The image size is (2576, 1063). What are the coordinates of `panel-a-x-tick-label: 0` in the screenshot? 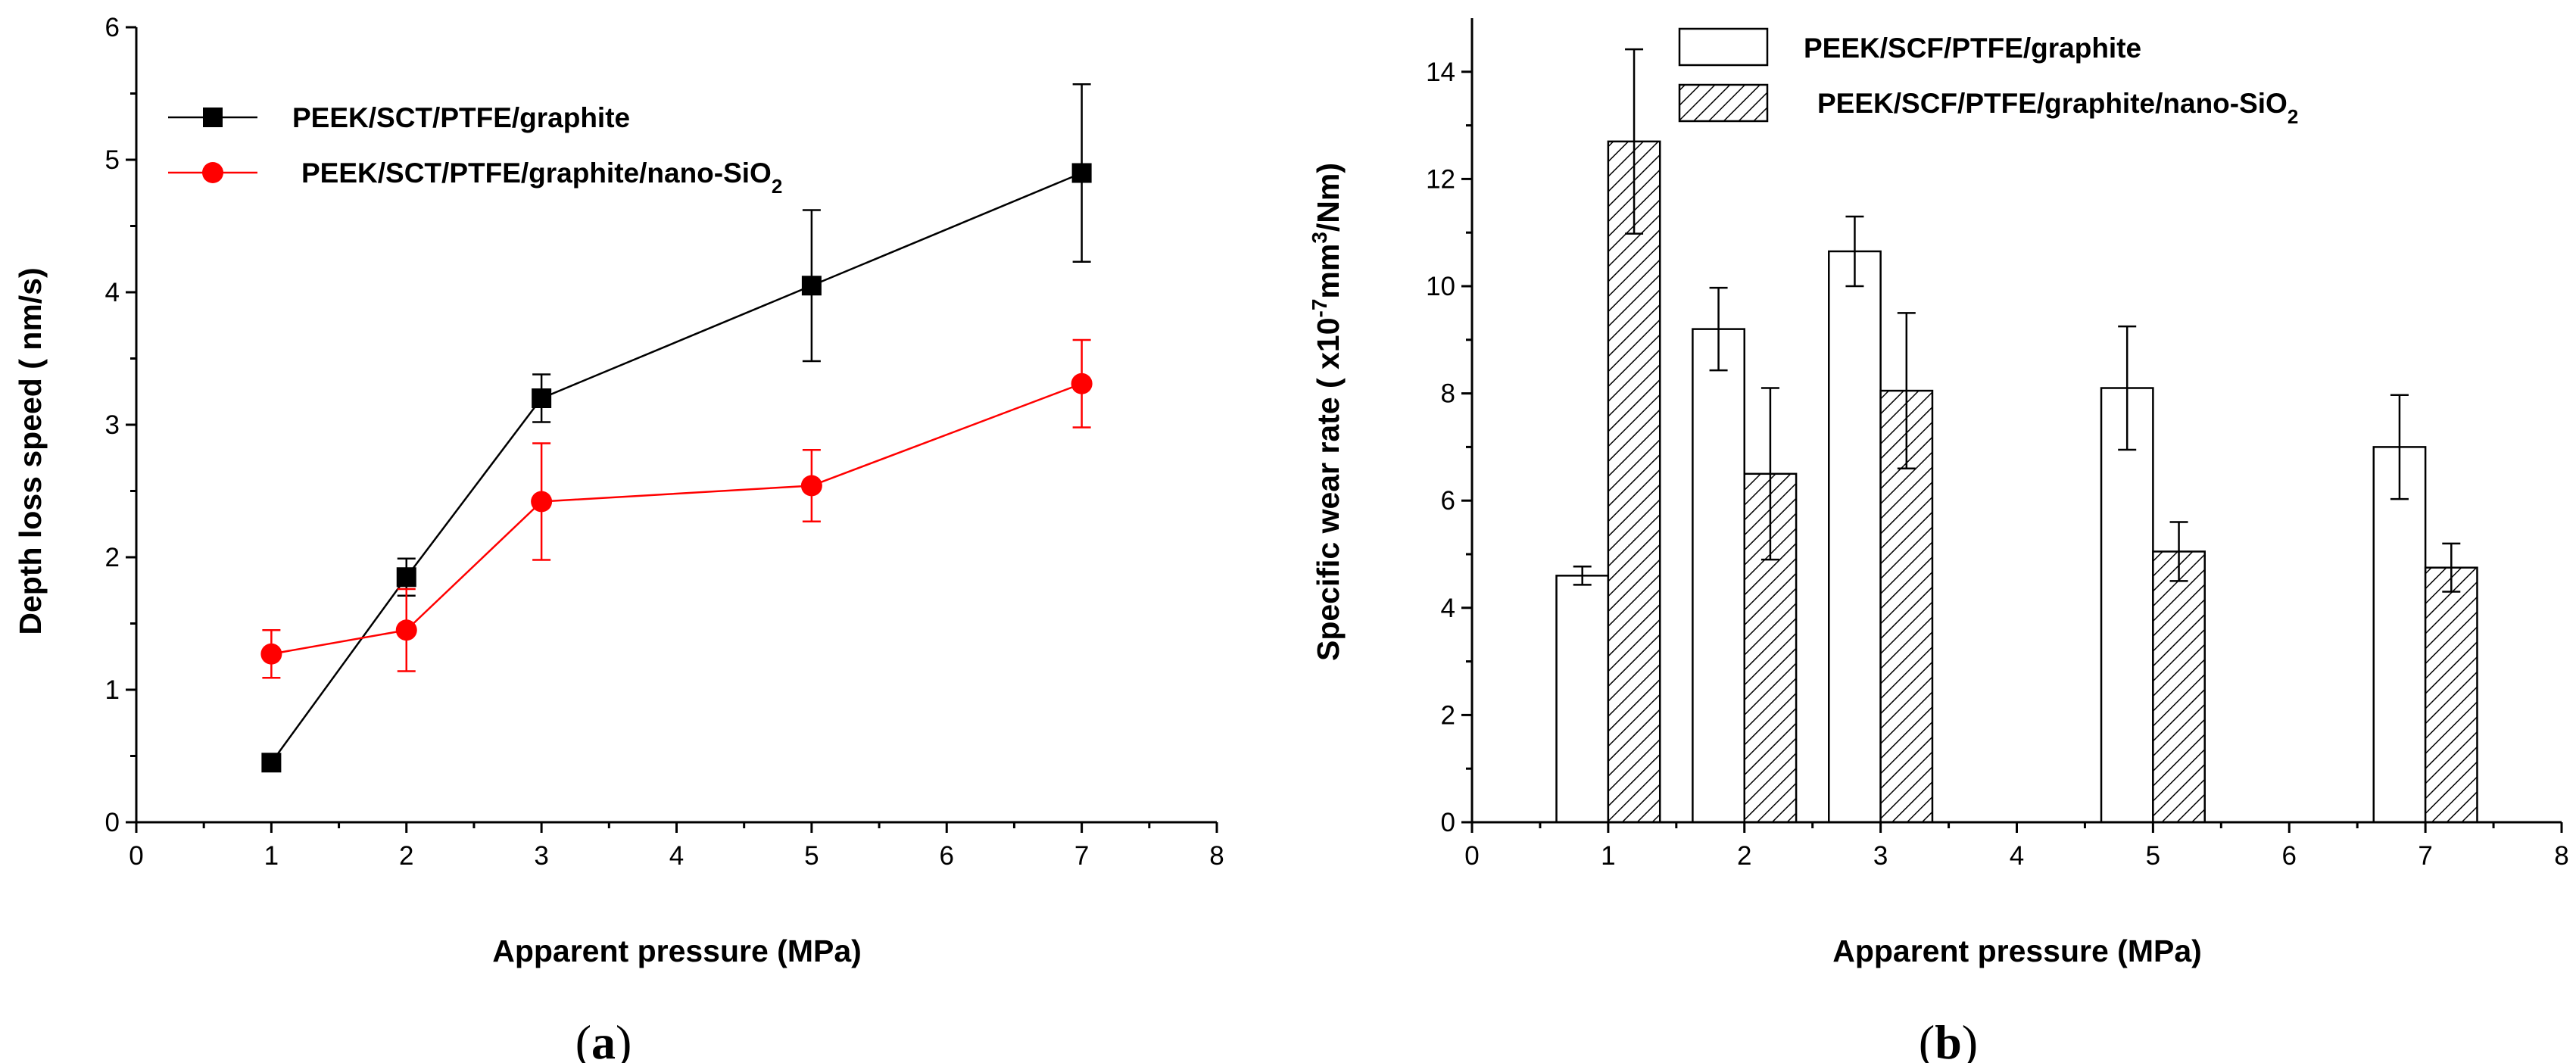 It's located at (136, 856).